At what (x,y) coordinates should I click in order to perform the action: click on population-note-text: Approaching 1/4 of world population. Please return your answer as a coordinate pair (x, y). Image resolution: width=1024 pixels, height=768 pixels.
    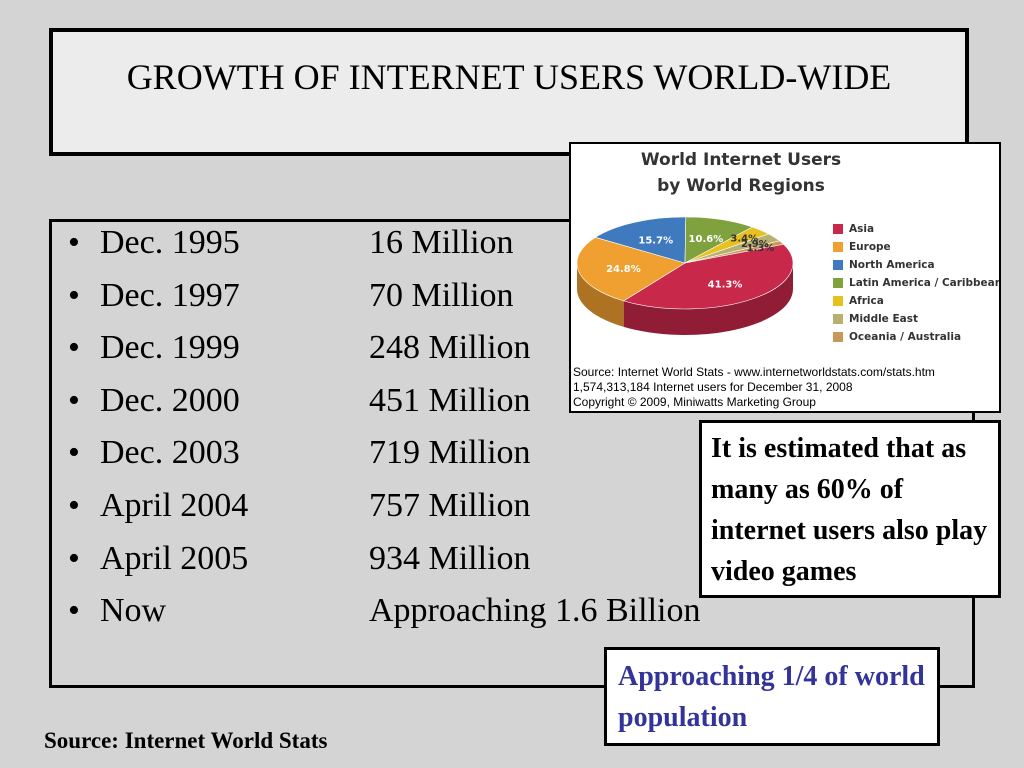
    Looking at the image, I should click on (771, 697).